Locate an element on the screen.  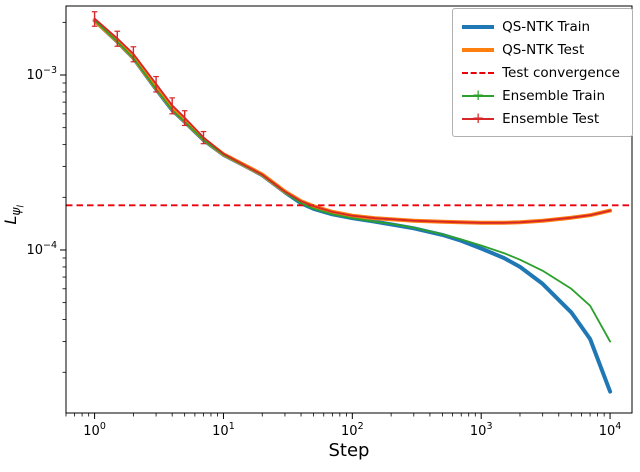
legend-line-sample-qs-ntk-train is located at coordinates (478, 26).